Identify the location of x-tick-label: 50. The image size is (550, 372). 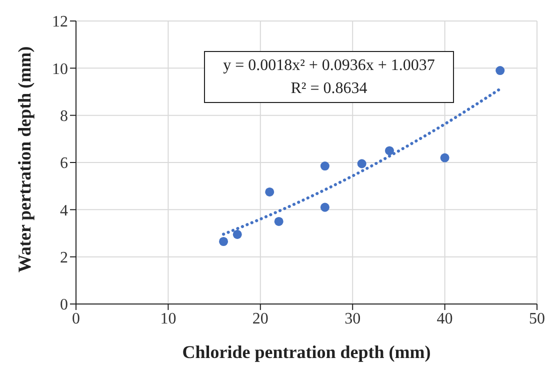
(537, 319).